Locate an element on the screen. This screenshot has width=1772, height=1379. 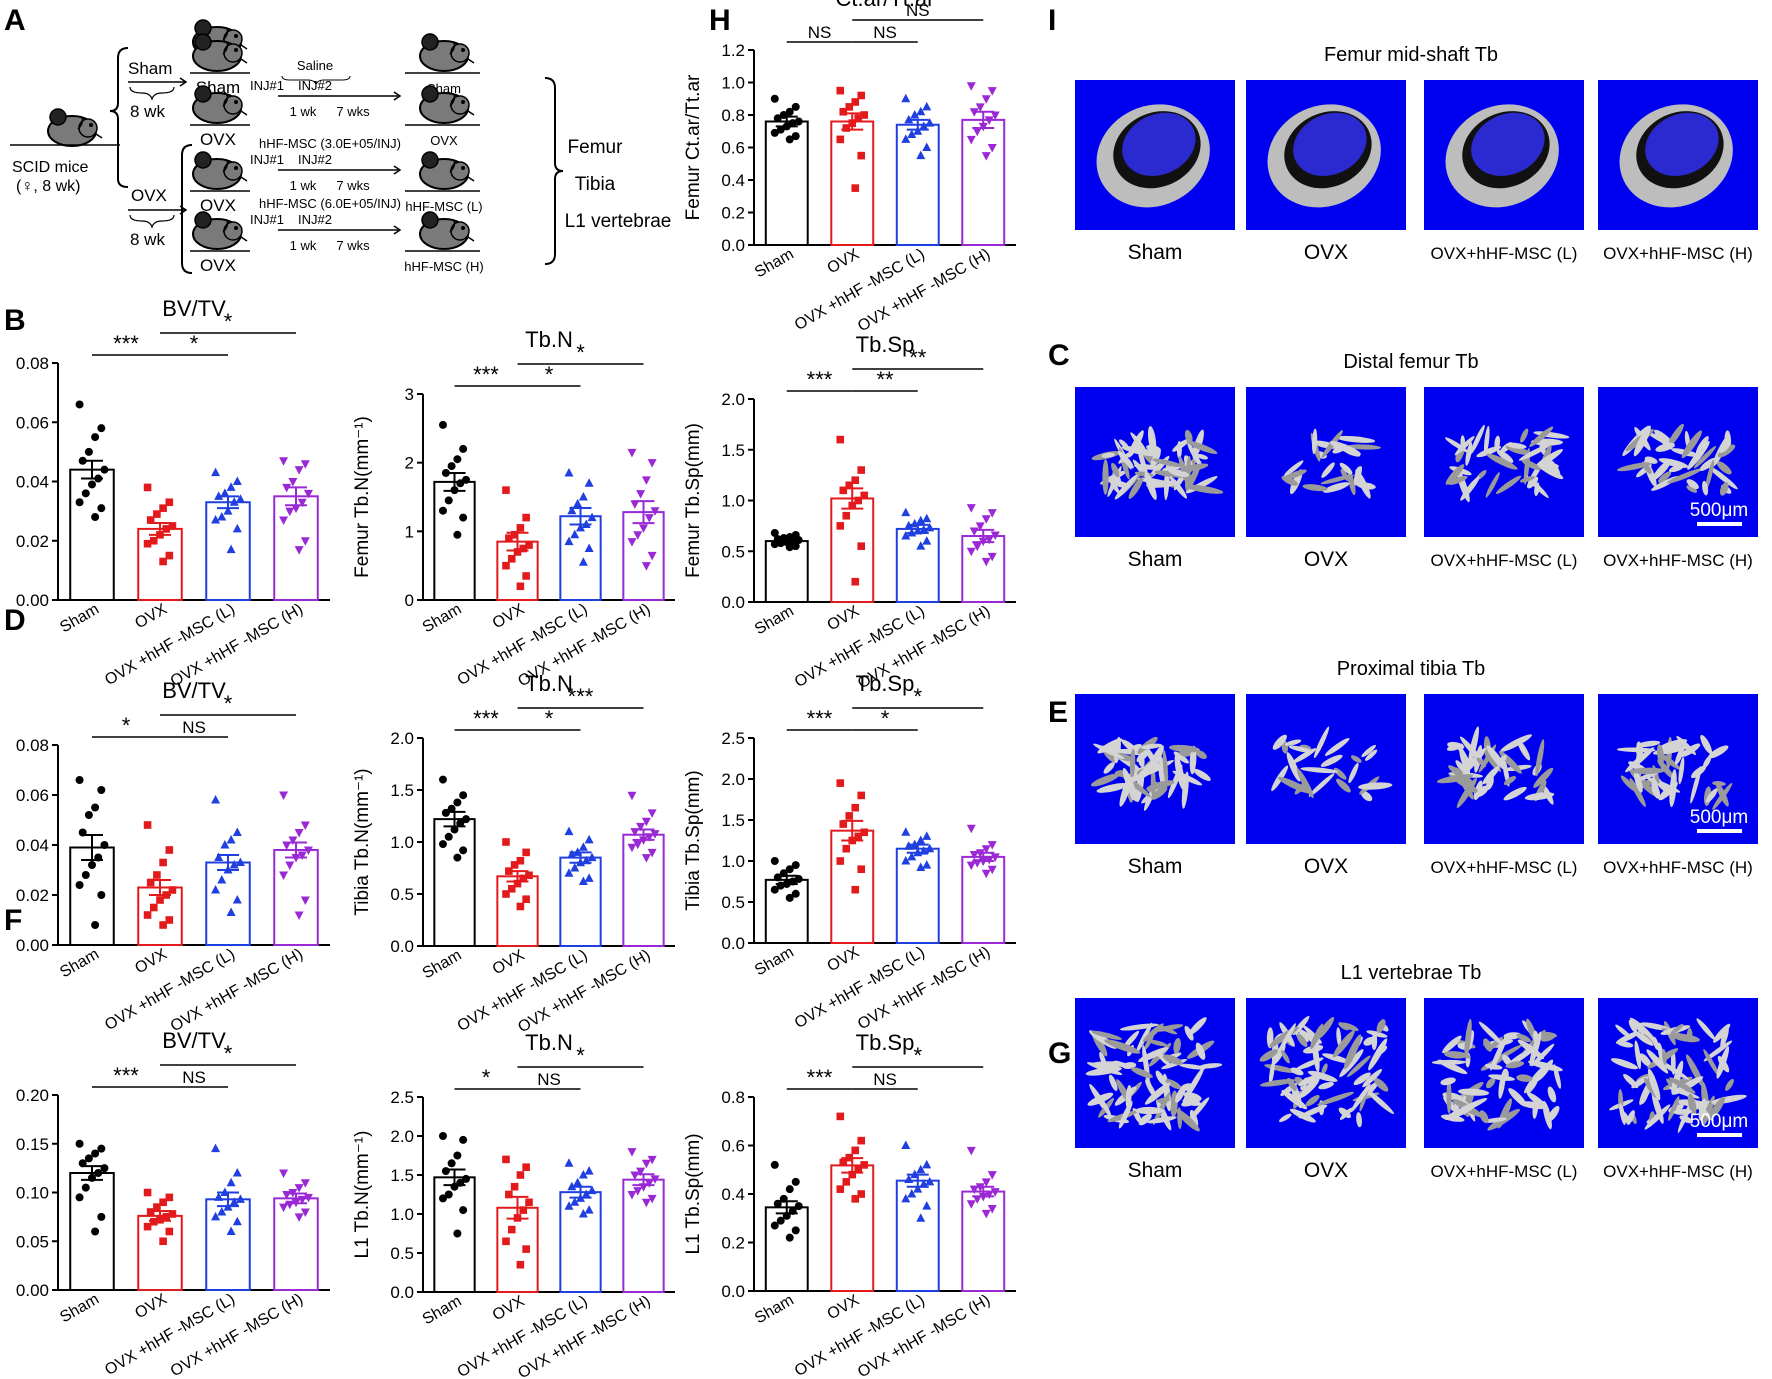
significance-label: *** is located at coordinates (820, 379).